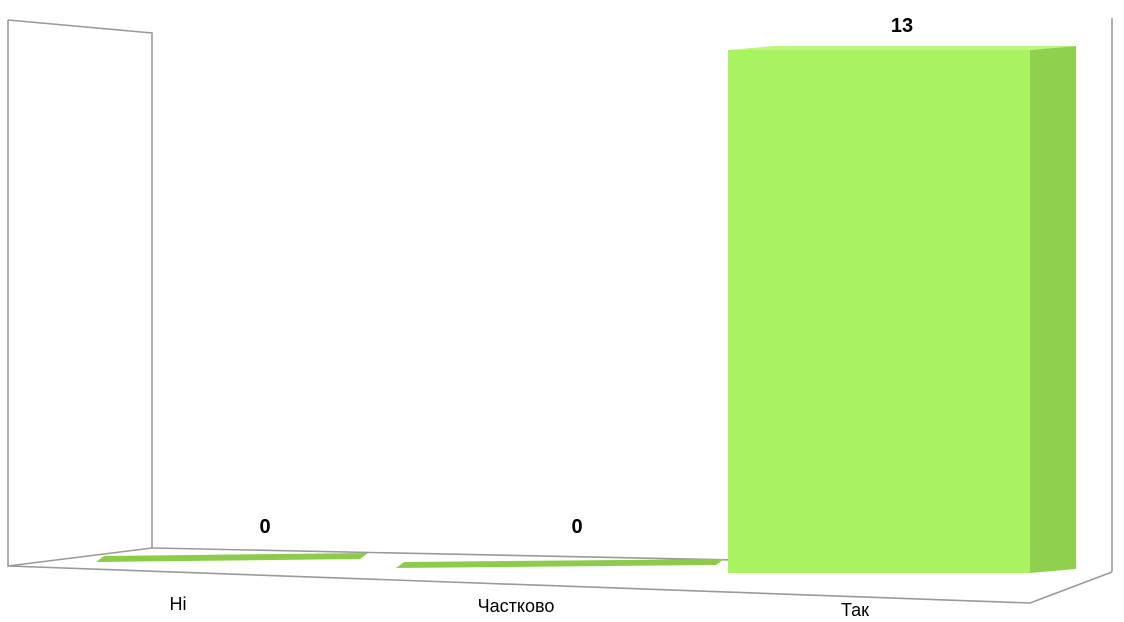 The width and height of the screenshot is (1124, 622). I want to click on bar-tak-side, so click(1053, 309).